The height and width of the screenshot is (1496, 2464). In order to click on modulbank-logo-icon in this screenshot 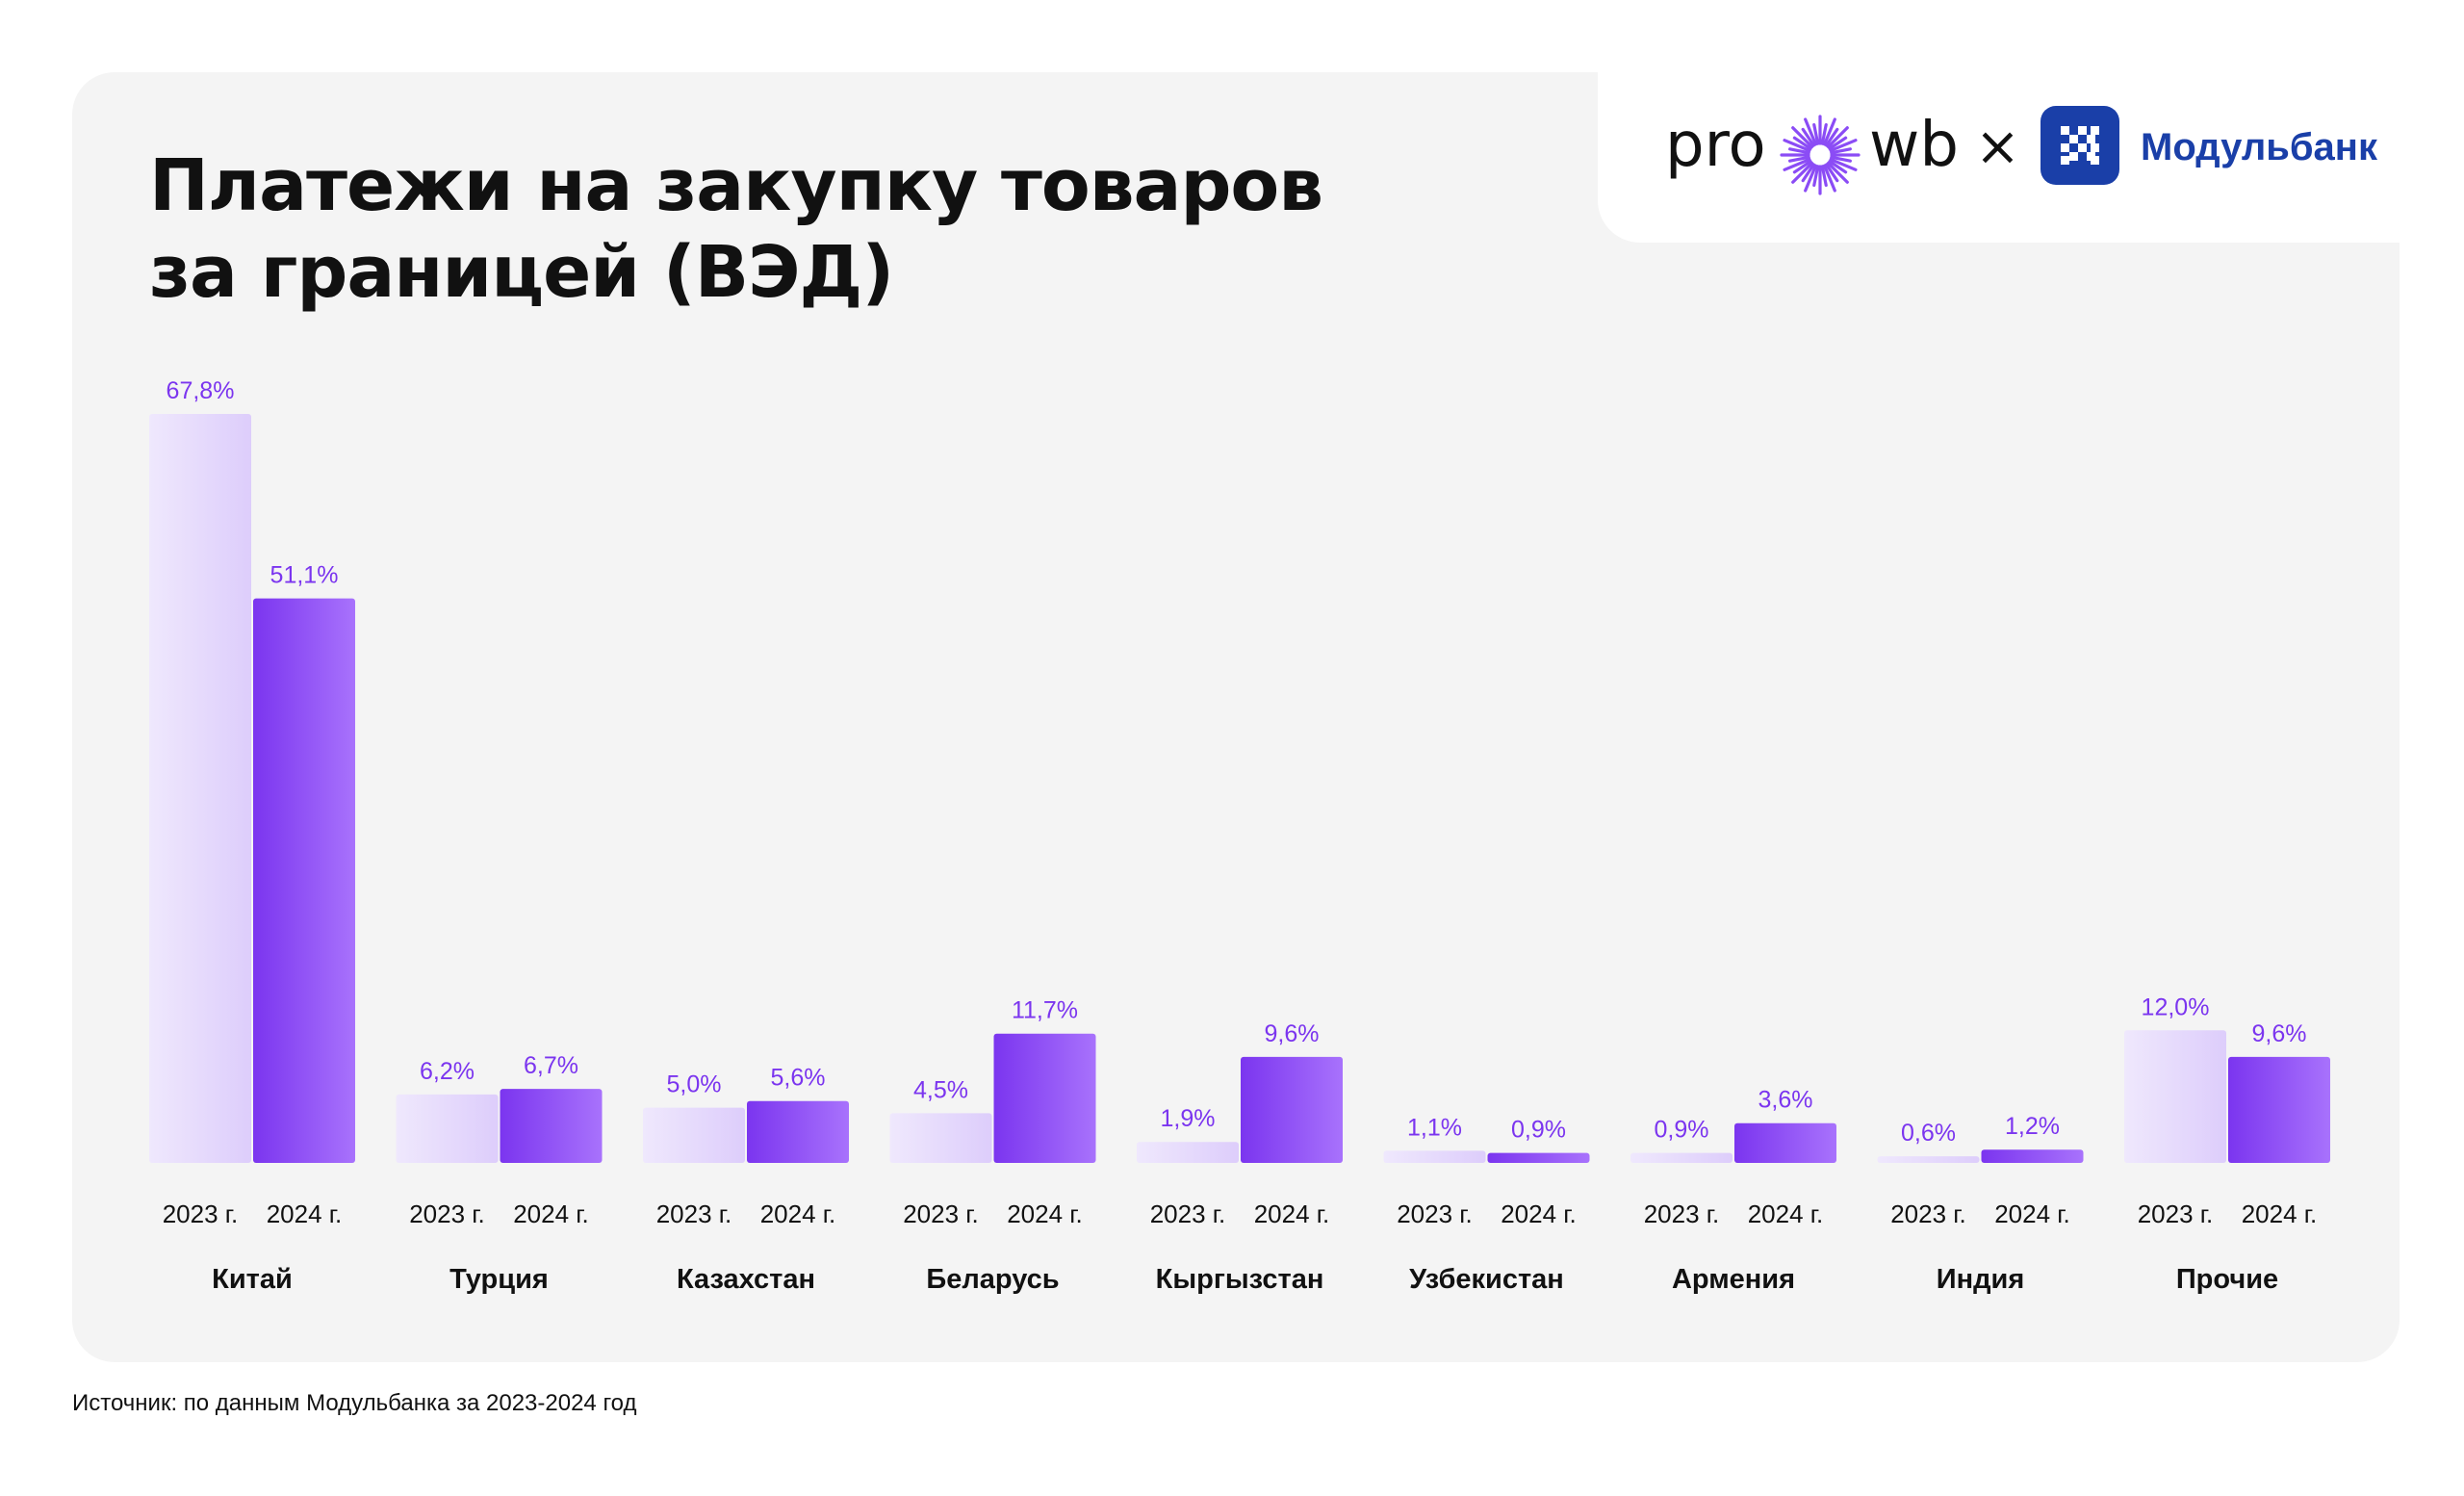, I will do `click(2079, 145)`.